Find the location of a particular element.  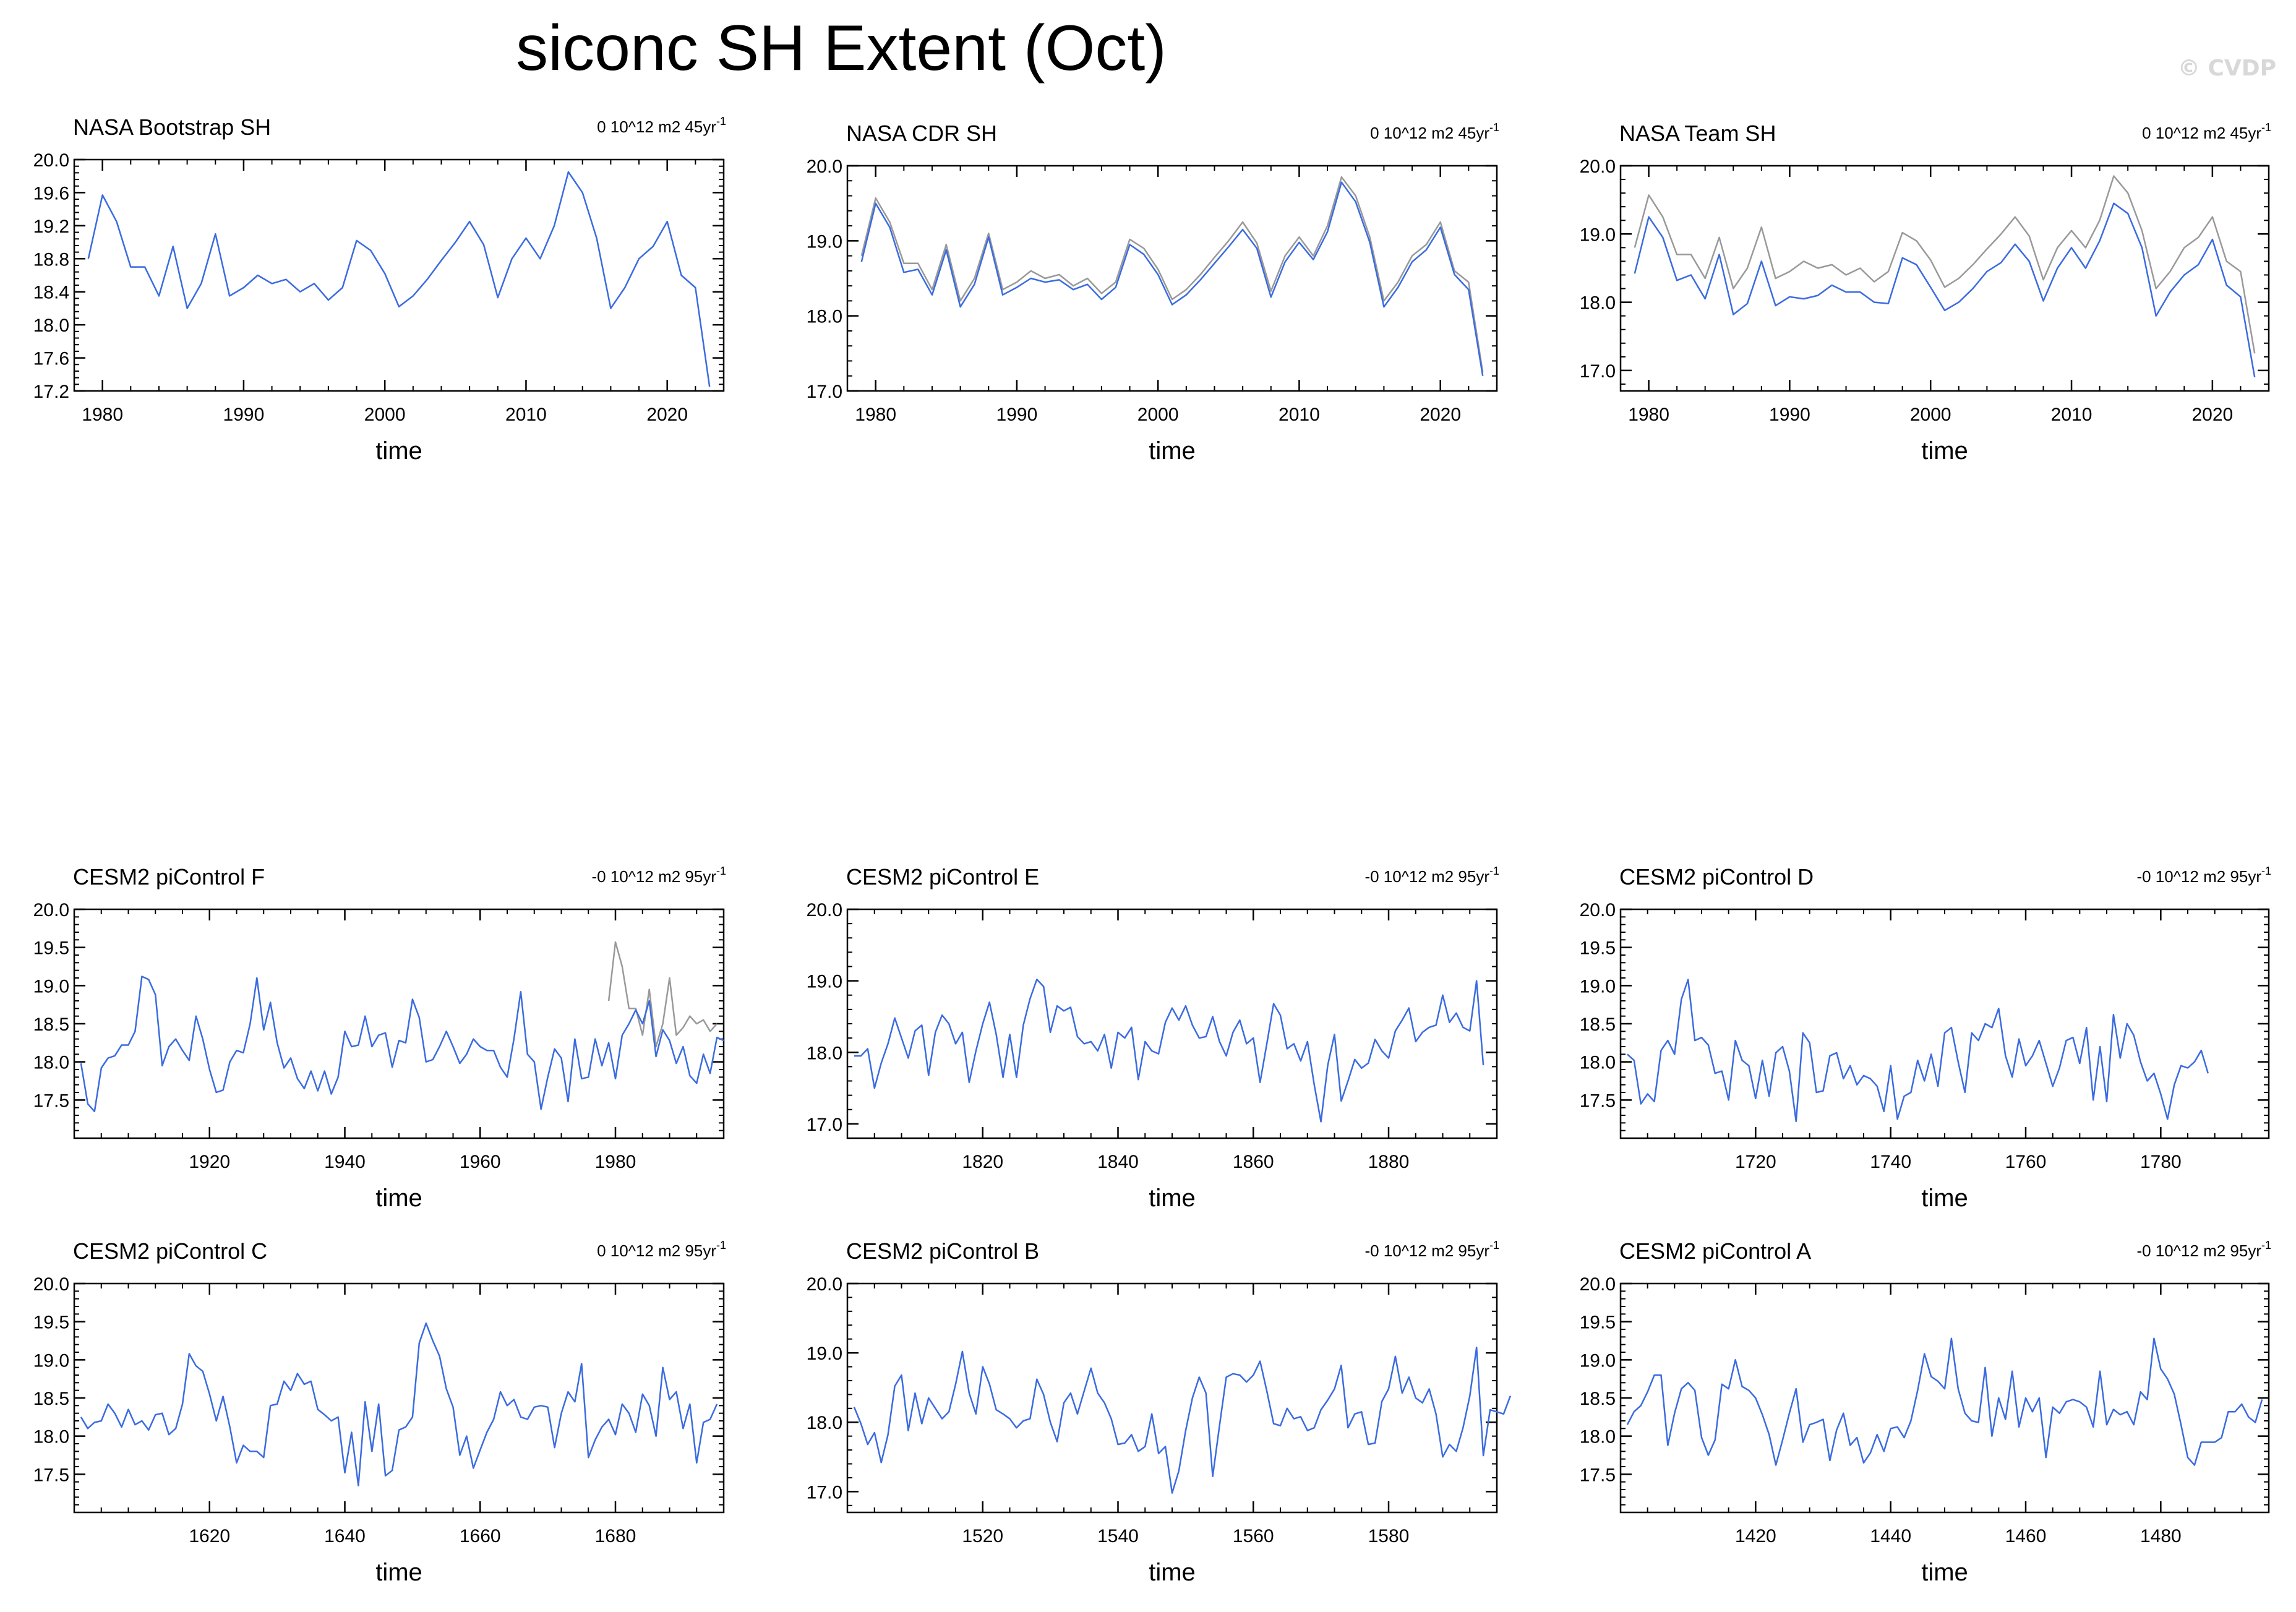

x-tick-label: 1880 is located at coordinates (1389, 1162).